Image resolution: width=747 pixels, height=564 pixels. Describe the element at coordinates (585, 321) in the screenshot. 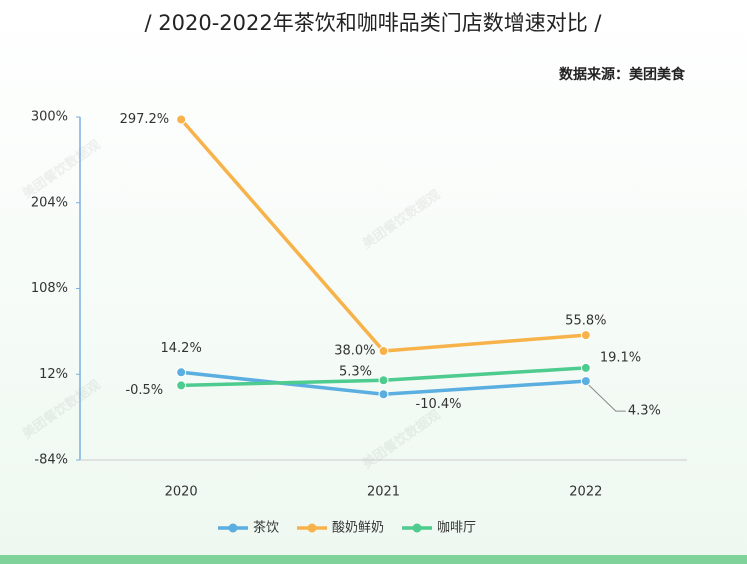

I see `value-label: 55.8%` at that location.